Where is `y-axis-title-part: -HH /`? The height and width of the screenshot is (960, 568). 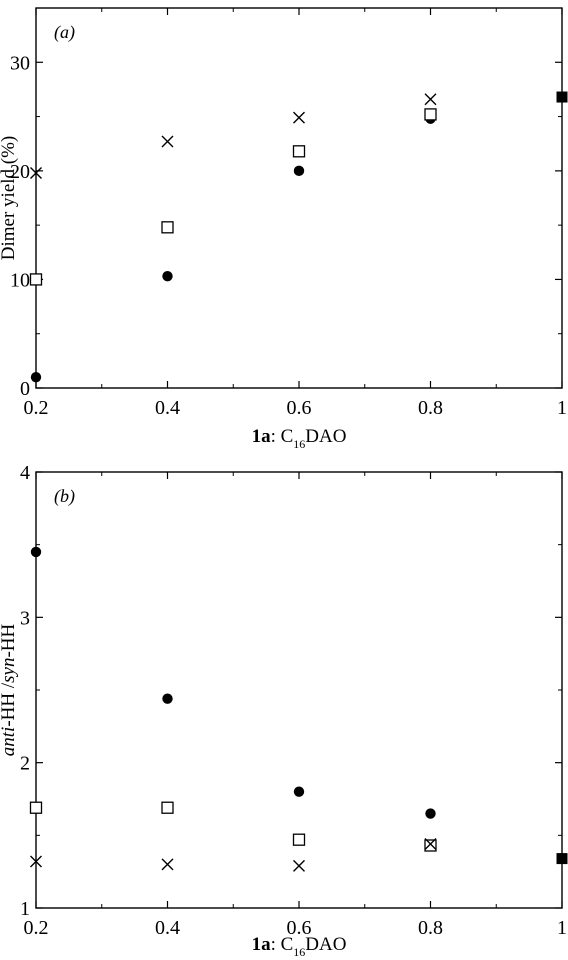
y-axis-title-part: -HH / is located at coordinates (9, 704).